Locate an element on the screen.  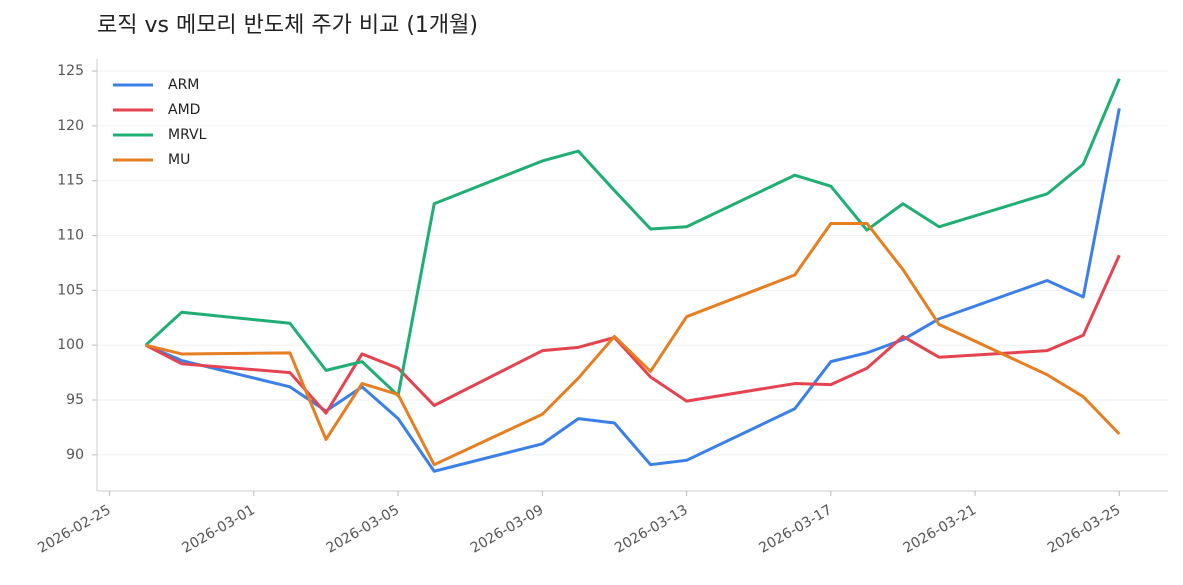
x-tick-label: 2026-03-25 is located at coordinates (1084, 529).